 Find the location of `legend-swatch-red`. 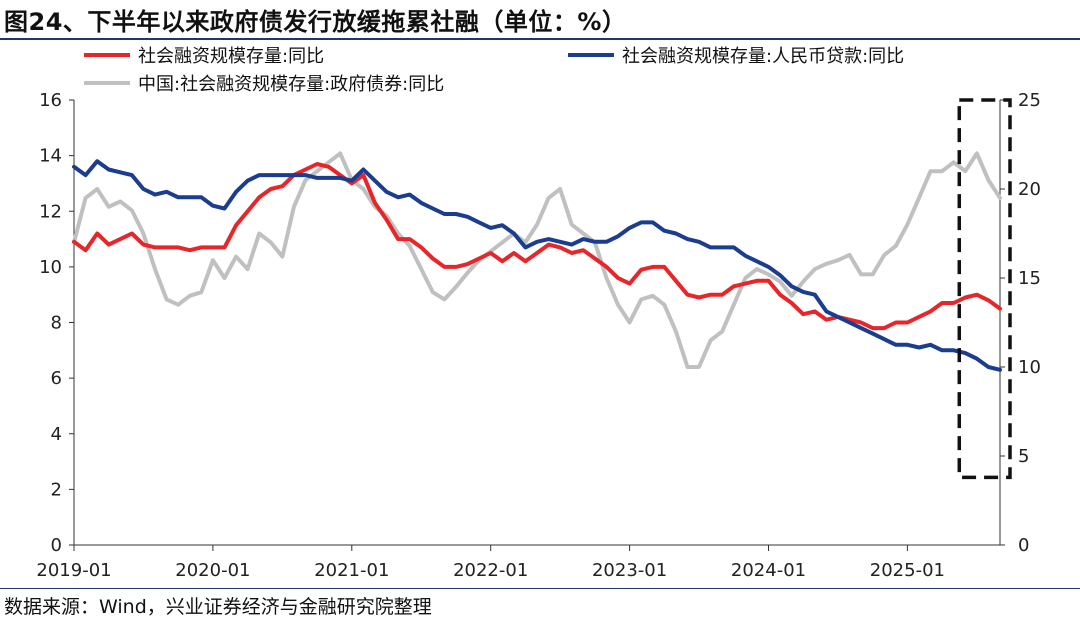

legend-swatch-red is located at coordinates (107, 55).